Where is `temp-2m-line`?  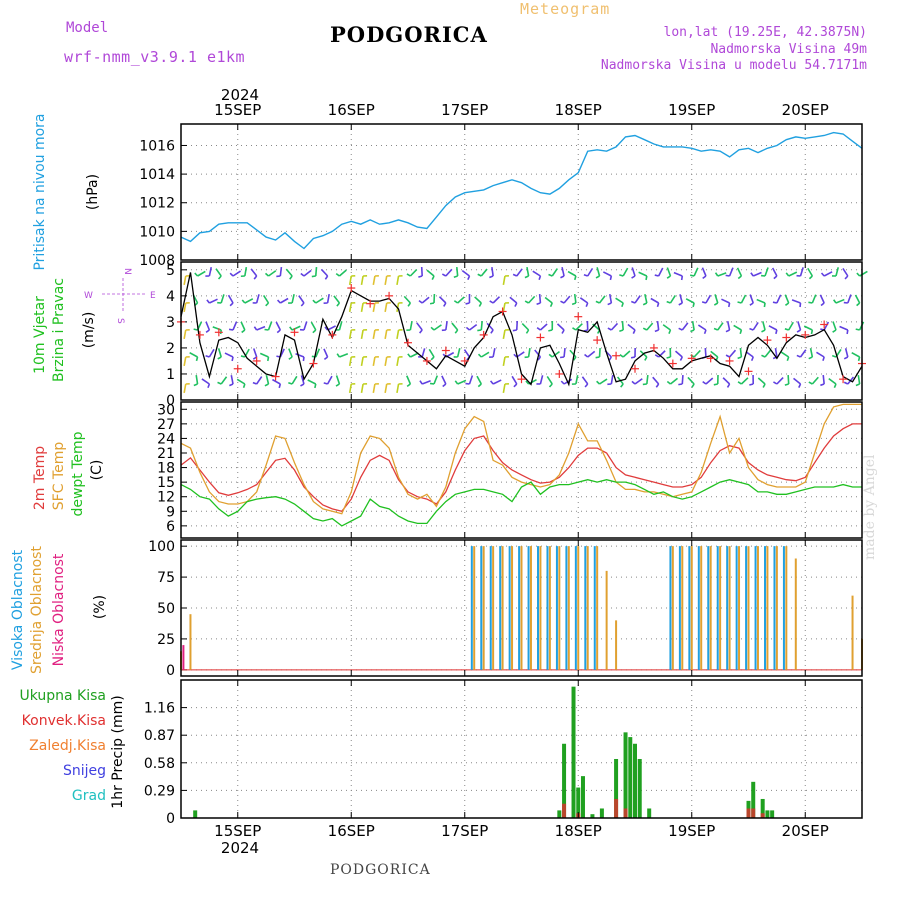 temp-2m-line is located at coordinates (521, 468).